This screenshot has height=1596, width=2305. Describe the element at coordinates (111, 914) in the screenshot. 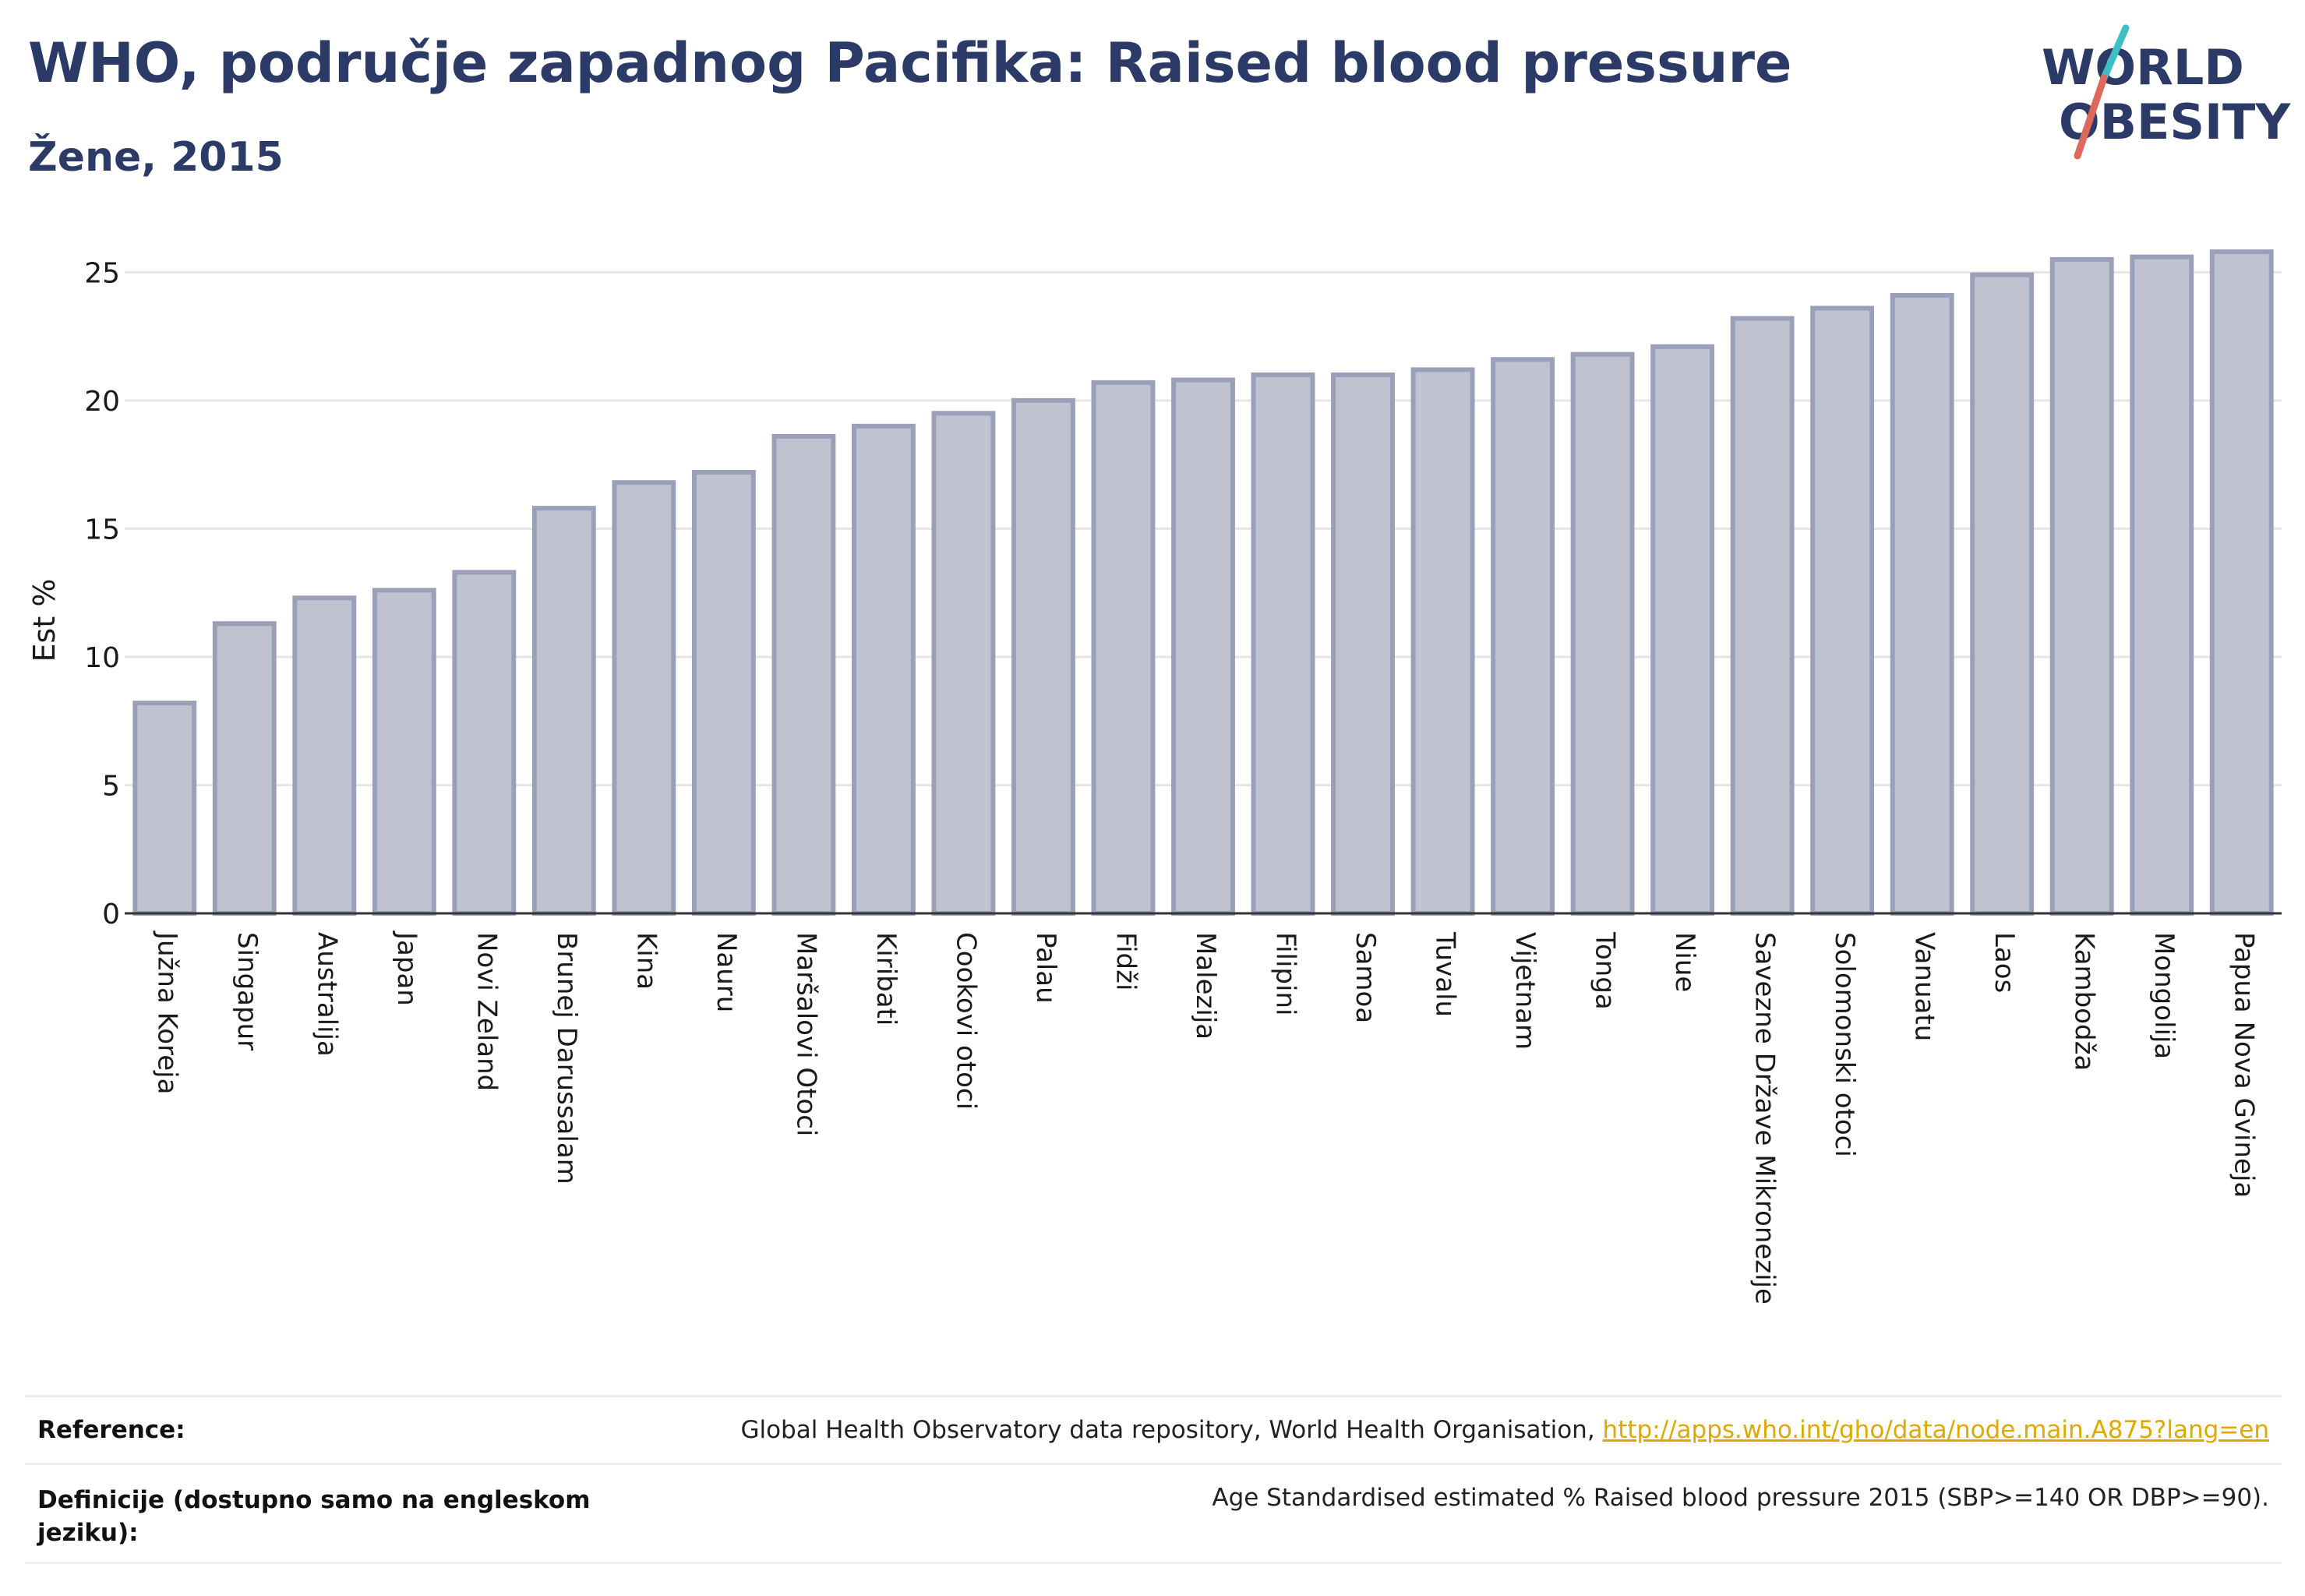

I see `y-tick-label: 0` at that location.